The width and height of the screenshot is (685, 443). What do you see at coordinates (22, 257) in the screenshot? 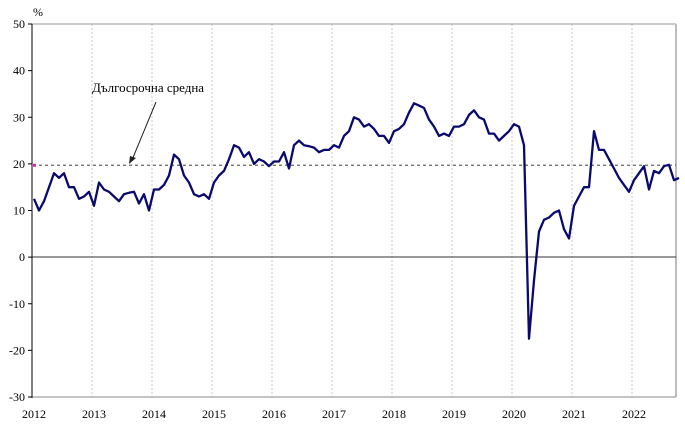
I see `y-tick-label: 0` at bounding box center [22, 257].